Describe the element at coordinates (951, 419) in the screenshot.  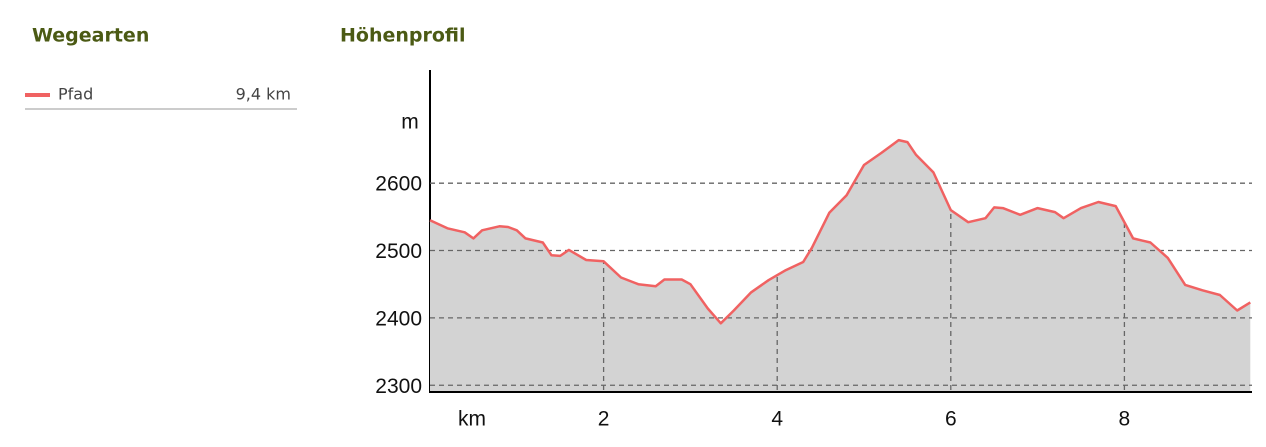
I see `x-tick-label: 6` at that location.